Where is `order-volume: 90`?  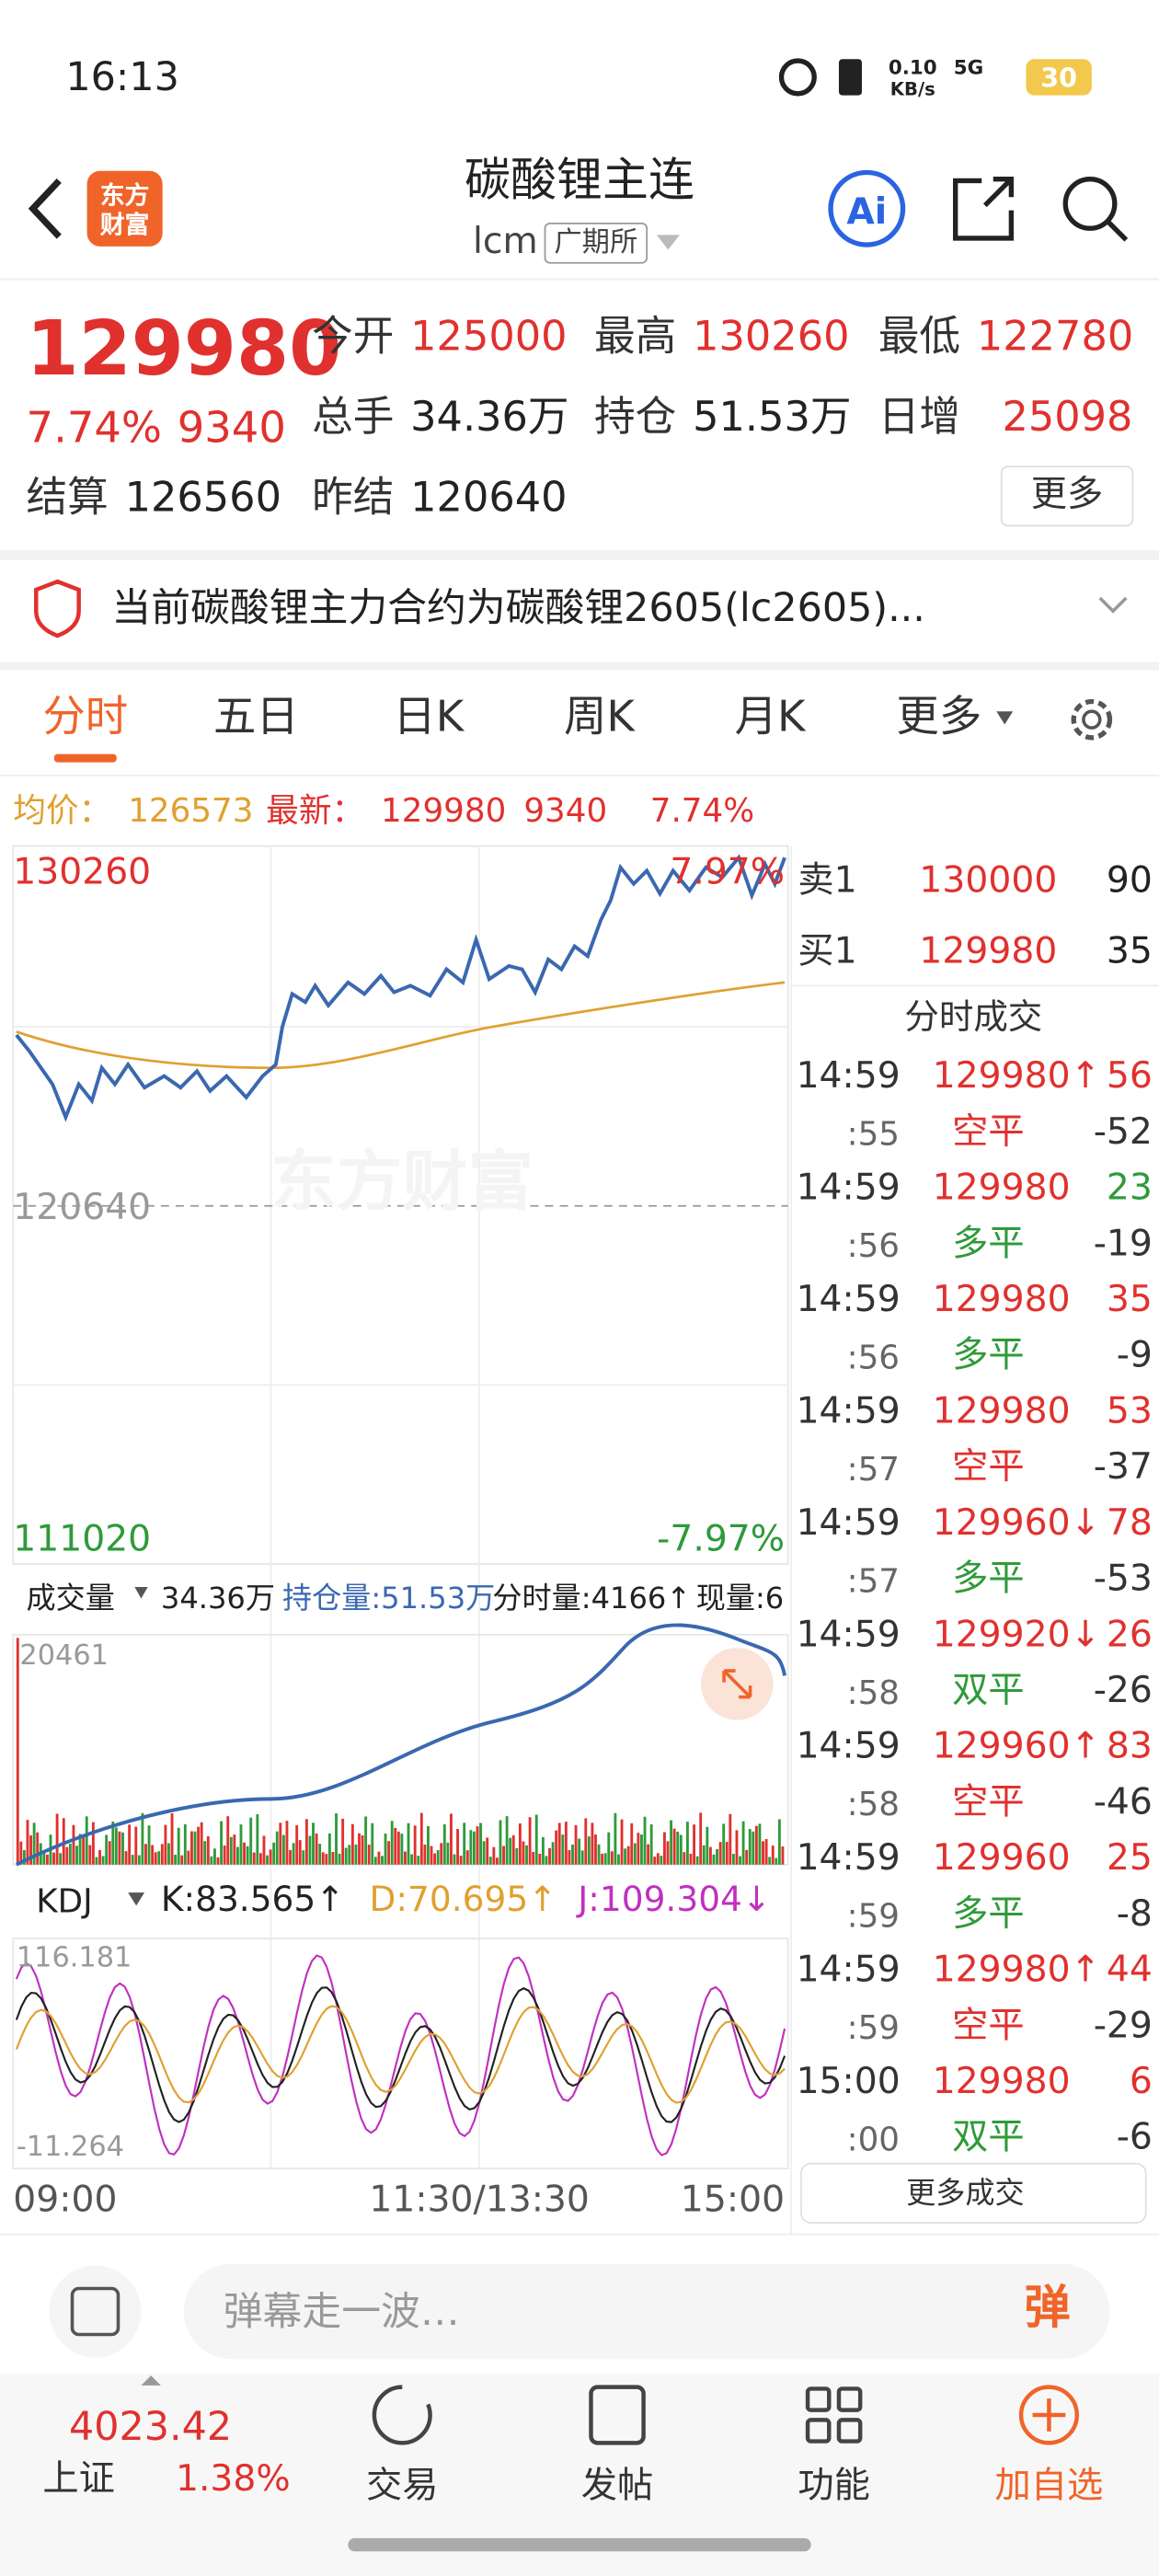 order-volume: 90 is located at coordinates (1129, 881).